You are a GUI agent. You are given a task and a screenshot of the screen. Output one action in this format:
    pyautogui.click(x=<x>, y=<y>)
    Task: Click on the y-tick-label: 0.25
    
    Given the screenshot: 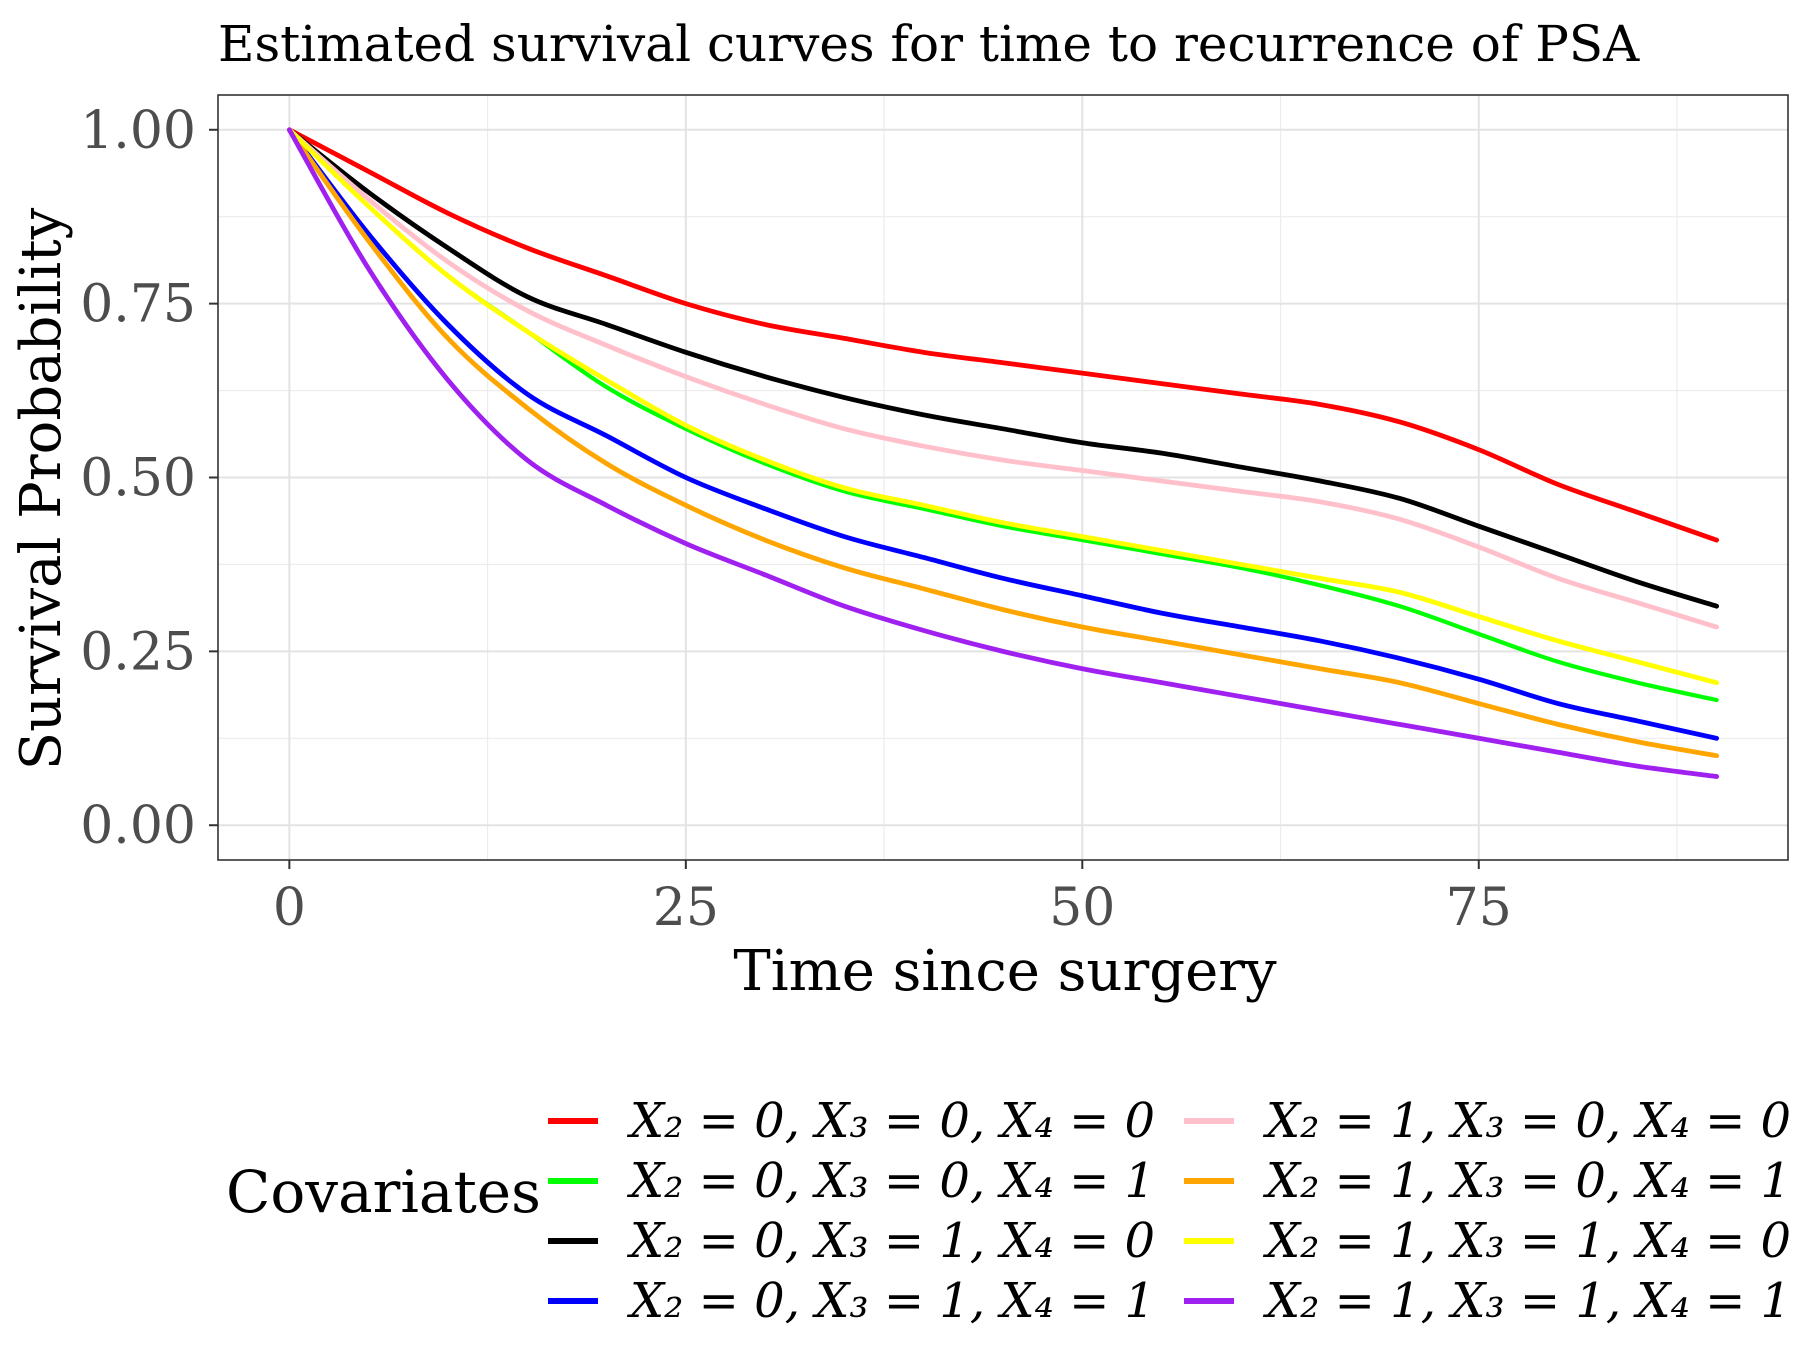 What is the action you would take?
    pyautogui.click(x=138, y=652)
    